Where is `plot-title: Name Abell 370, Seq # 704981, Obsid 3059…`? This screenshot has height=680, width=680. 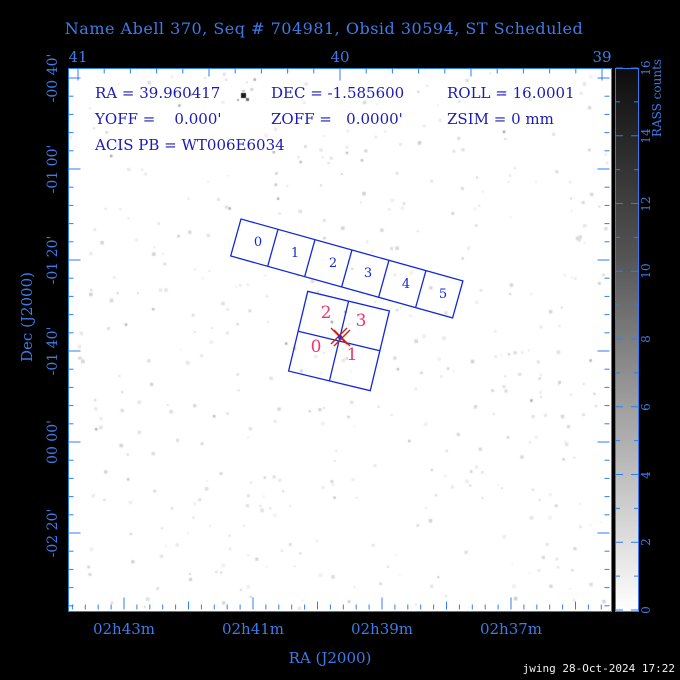
plot-title: Name Abell 370, Seq # 704981, Obsid 3059… is located at coordinates (324, 28).